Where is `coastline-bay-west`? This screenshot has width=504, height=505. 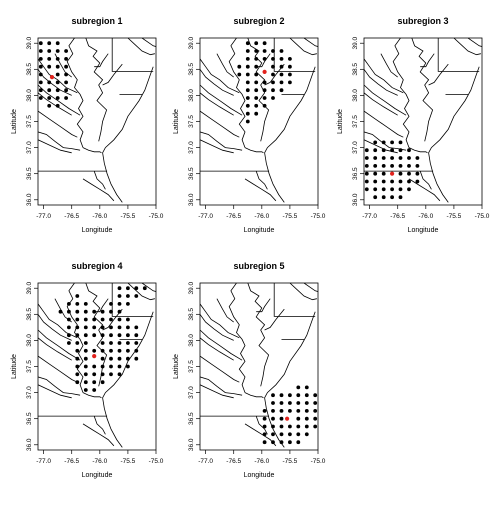 coastline-bay-west is located at coordinates (75, 93).